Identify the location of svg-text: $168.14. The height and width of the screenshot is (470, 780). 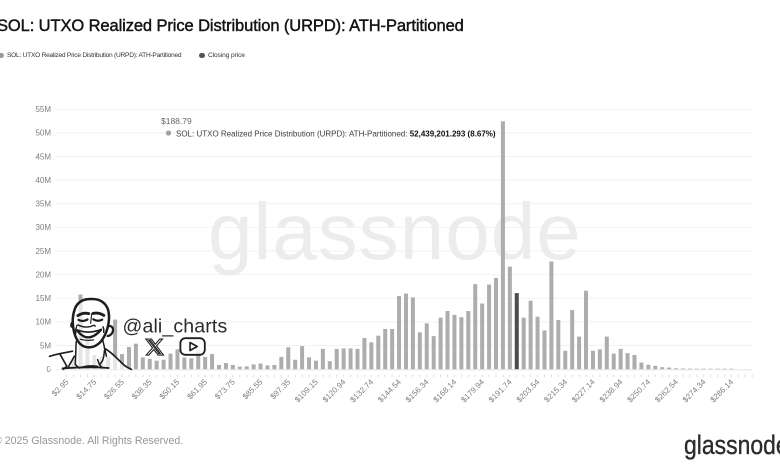
(445, 390).